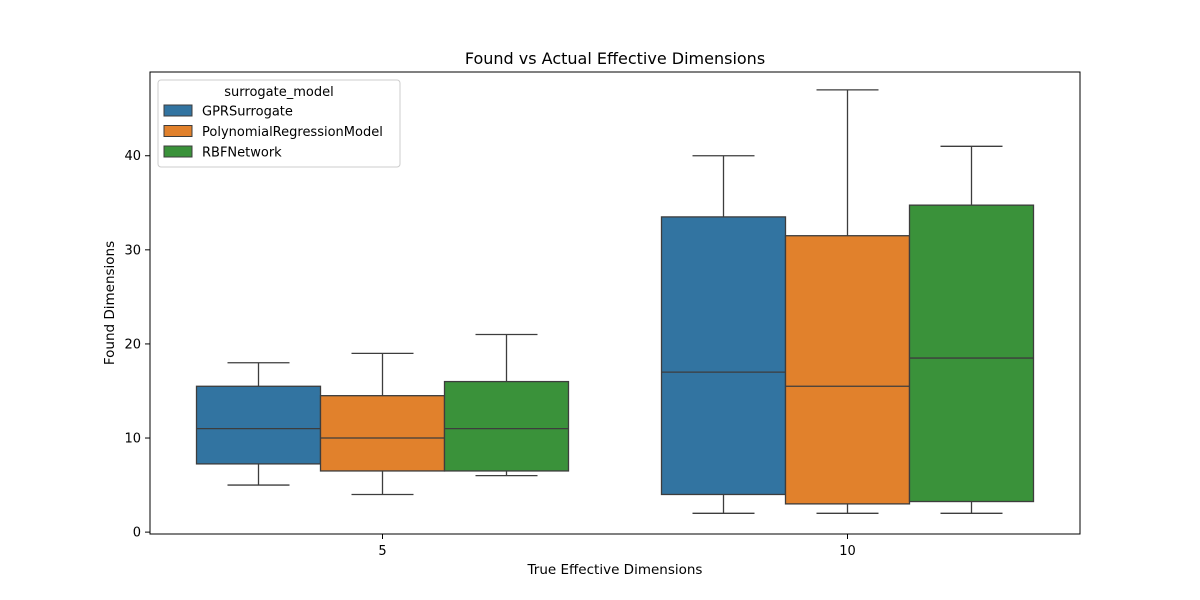 This screenshot has height=600, width=1200. What do you see at coordinates (278, 92) in the screenshot?
I see `legend-title: surrogate_model` at bounding box center [278, 92].